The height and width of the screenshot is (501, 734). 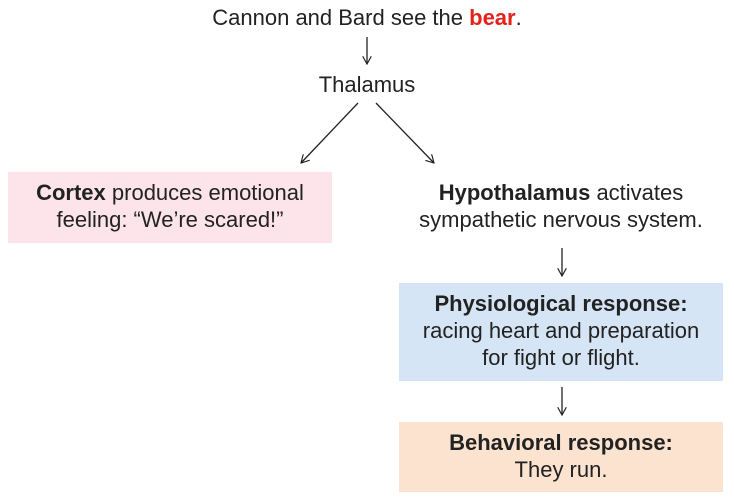 What do you see at coordinates (330, 132) in the screenshot?
I see `arrow-thalamus-to-cortex` at bounding box center [330, 132].